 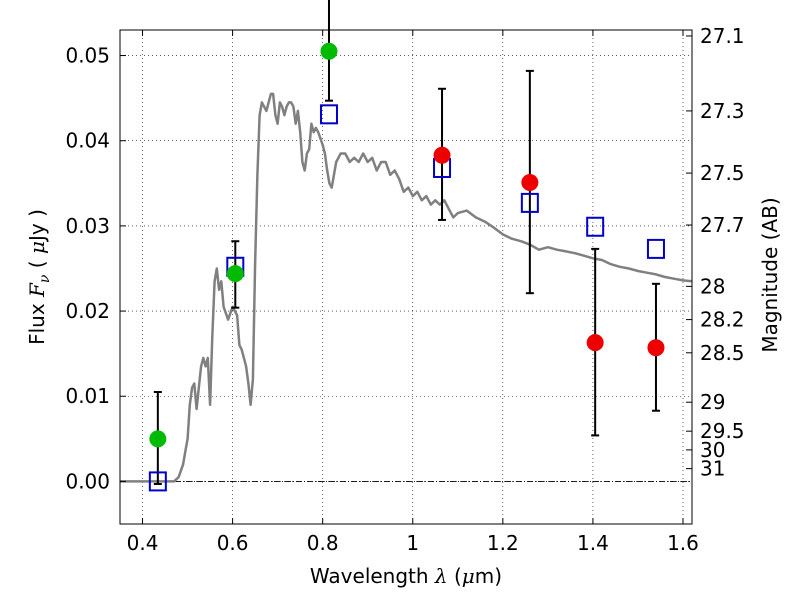 I want to click on magnitude-tick-label: 28.5, so click(x=722, y=353).